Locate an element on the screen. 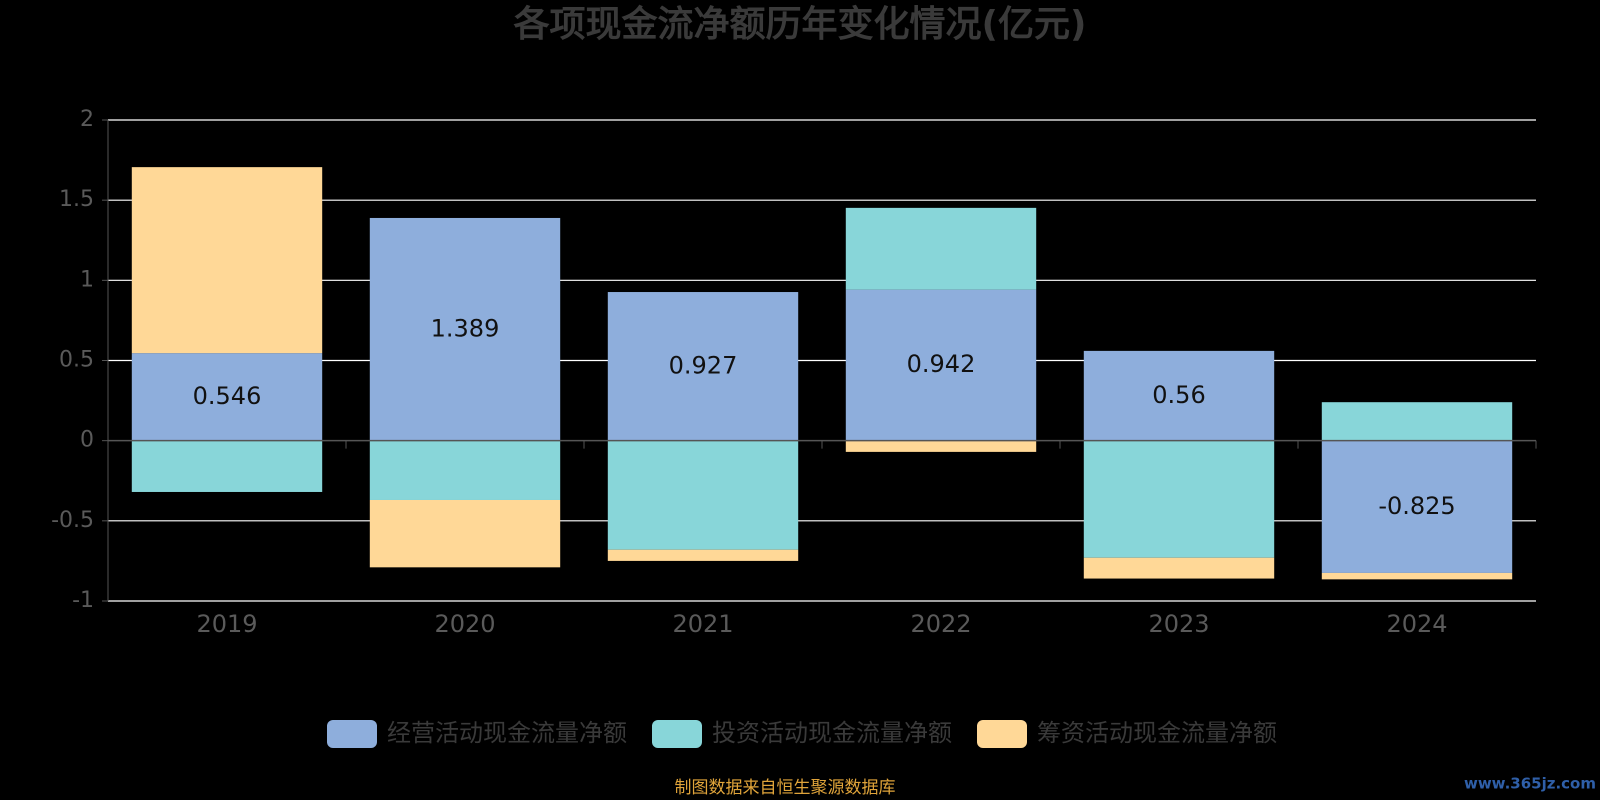  data-label: 0.56 is located at coordinates (1178, 395).